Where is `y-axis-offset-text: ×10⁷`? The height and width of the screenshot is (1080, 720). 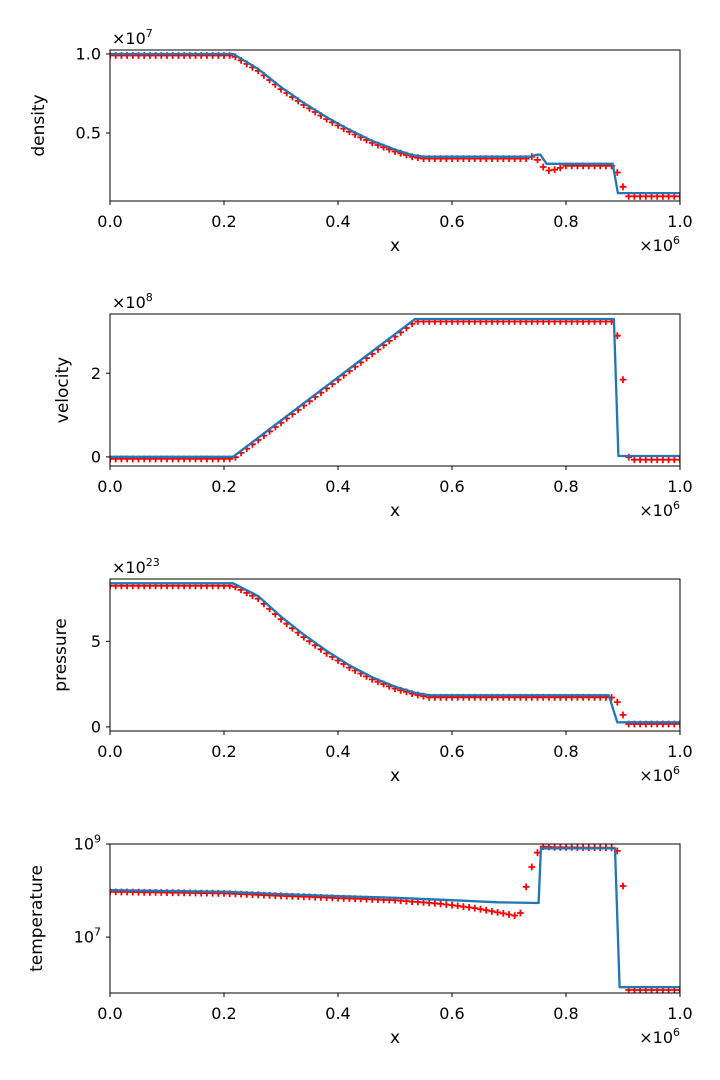 y-axis-offset-text: ×10⁷ is located at coordinates (132, 37).